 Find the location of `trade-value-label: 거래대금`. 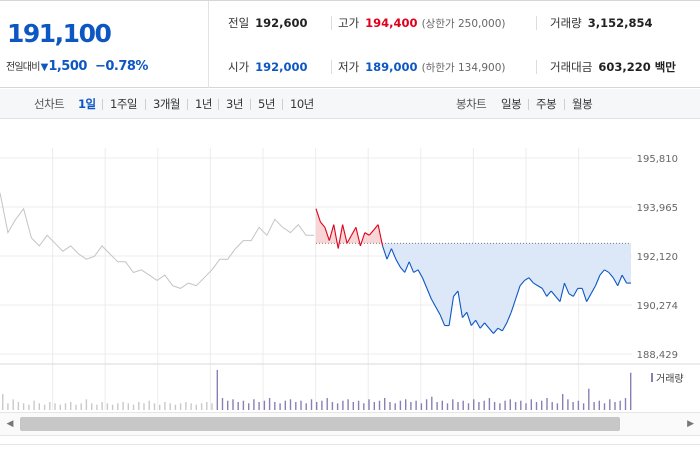

trade-value-label: 거래대금 is located at coordinates (571, 67).